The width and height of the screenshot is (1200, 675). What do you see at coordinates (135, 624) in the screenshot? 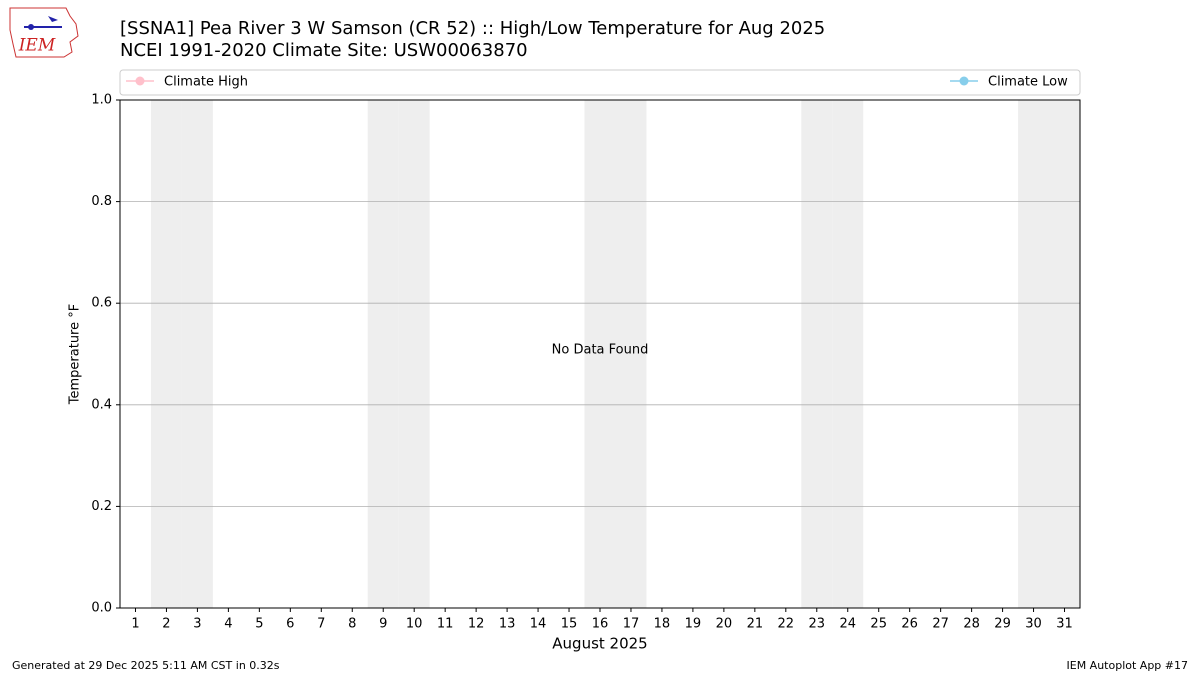
I see `x-tick-label: 1` at bounding box center [135, 624].